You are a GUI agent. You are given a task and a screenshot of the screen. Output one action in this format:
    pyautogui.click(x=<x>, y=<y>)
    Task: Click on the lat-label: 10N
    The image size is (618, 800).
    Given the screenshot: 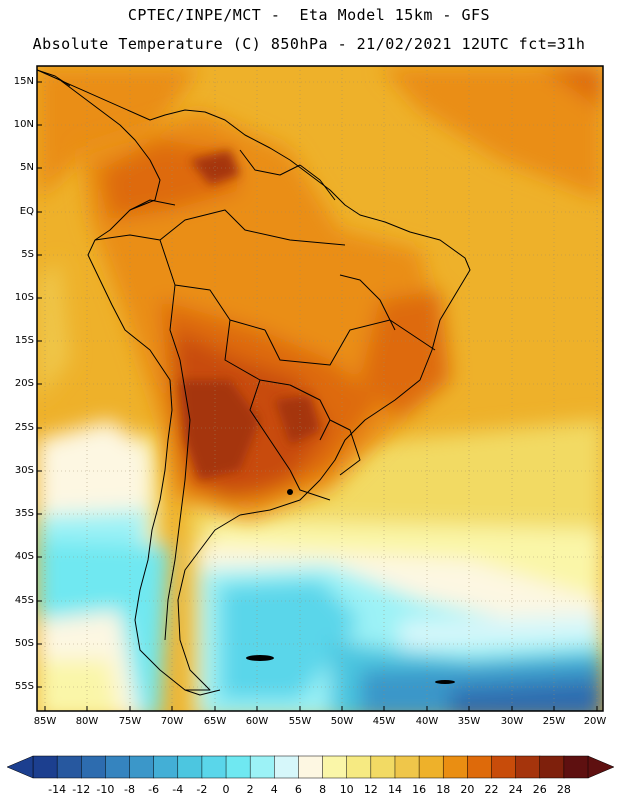 What is the action you would take?
    pyautogui.click(x=23, y=124)
    